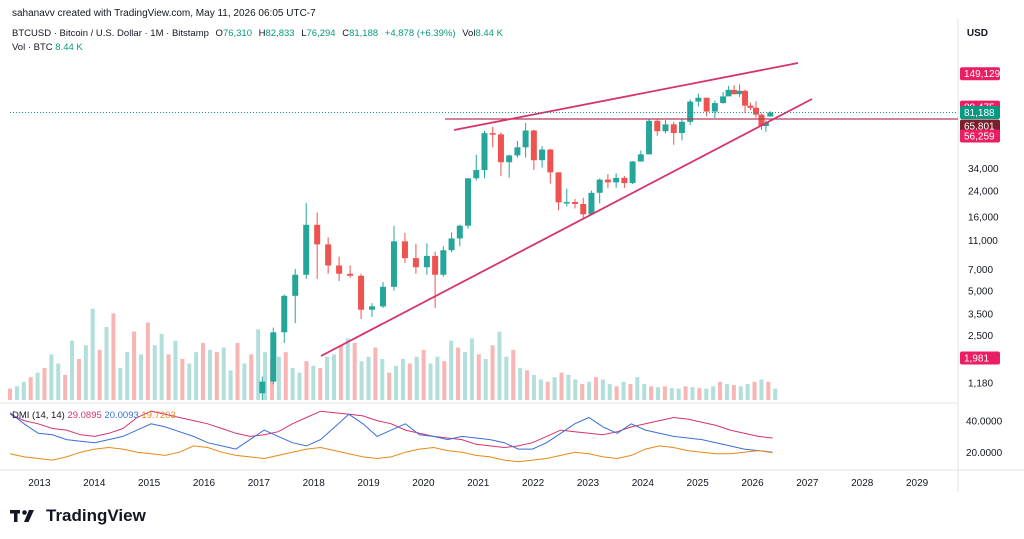 The height and width of the screenshot is (539, 1024). What do you see at coordinates (121, 415) in the screenshot?
I see `dmi-minus-value: 20.0093` at bounding box center [121, 415].